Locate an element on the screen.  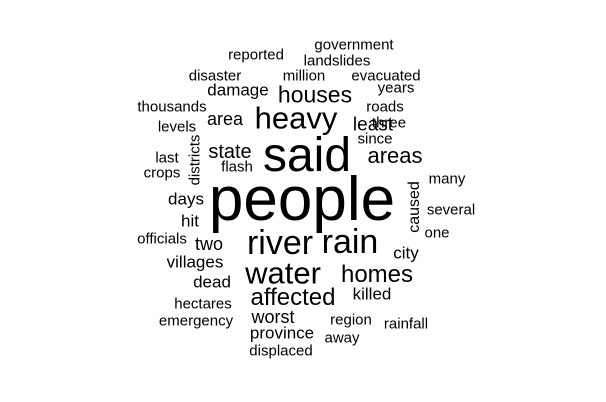
word: emergency is located at coordinates (196, 321).